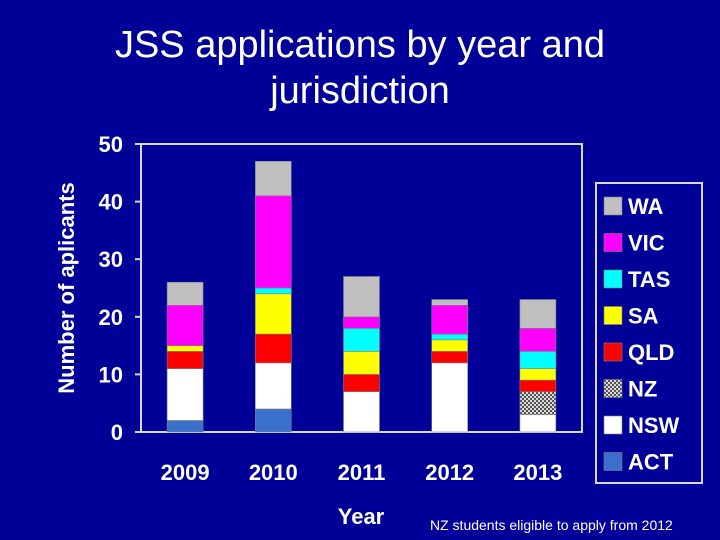  I want to click on bar-2013-tas, so click(538, 360).